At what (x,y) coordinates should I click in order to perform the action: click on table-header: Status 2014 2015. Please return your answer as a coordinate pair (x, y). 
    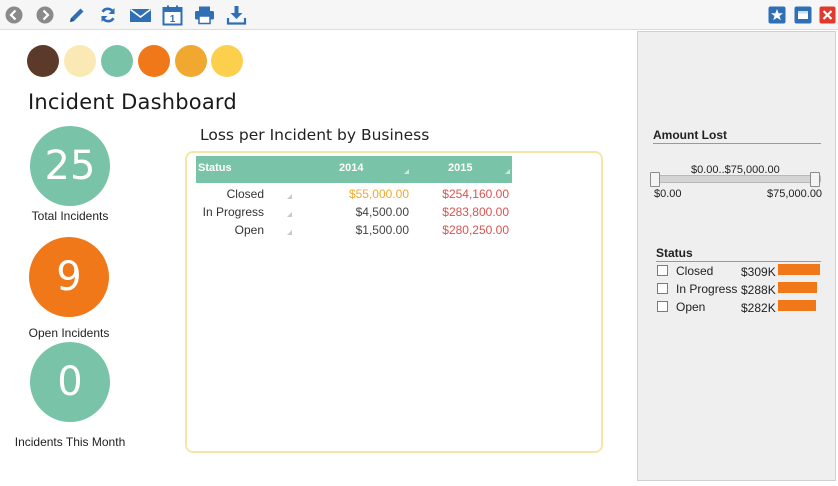
    Looking at the image, I should click on (354, 169).